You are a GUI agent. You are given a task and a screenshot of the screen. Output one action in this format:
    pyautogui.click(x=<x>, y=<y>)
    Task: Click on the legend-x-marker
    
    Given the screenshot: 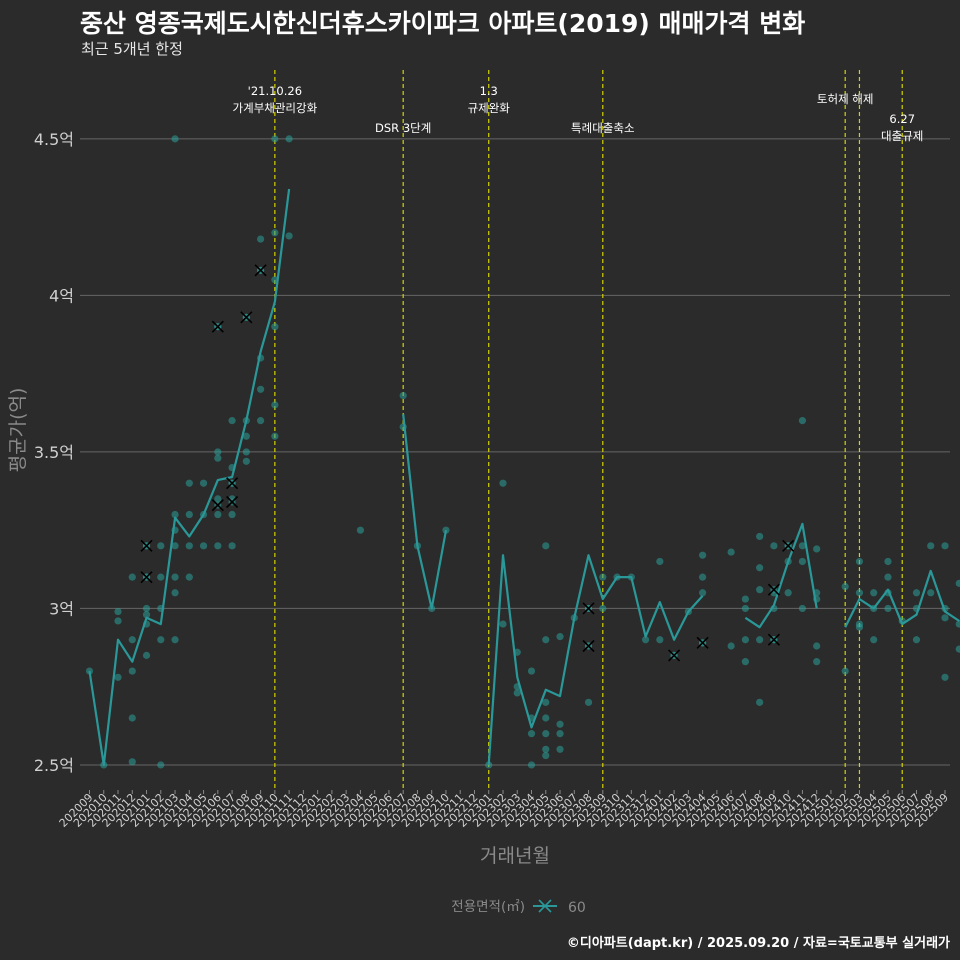 What is the action you would take?
    pyautogui.click(x=545, y=906)
    